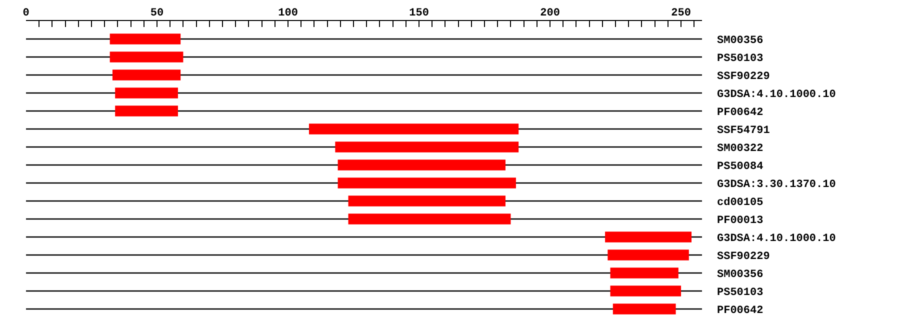 Image resolution: width=900 pixels, height=328 pixels. I want to click on y-tick-label: PS50084, so click(740, 166).